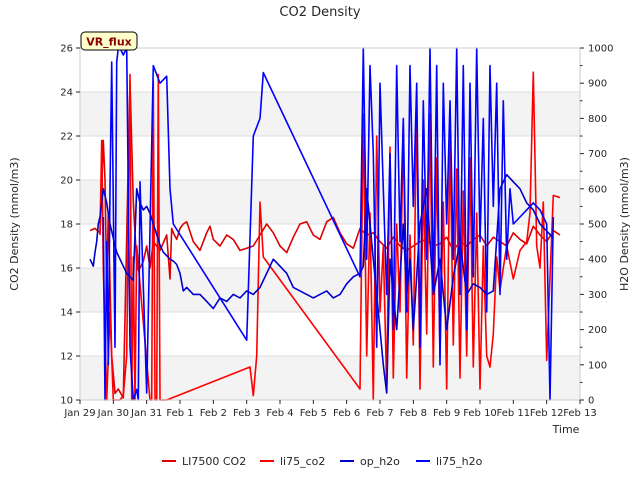 Image resolution: width=640 pixels, height=480 pixels. I want to click on y2-tick-label: 200, so click(597, 330).